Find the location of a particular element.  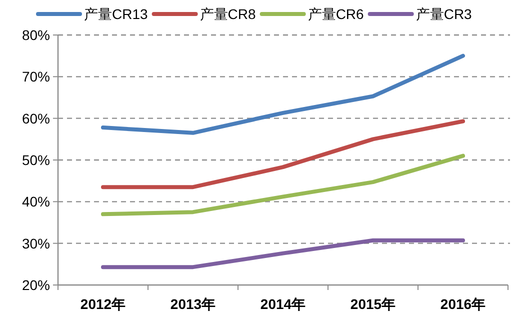

y-tick-label: 70% is located at coordinates (36, 76).